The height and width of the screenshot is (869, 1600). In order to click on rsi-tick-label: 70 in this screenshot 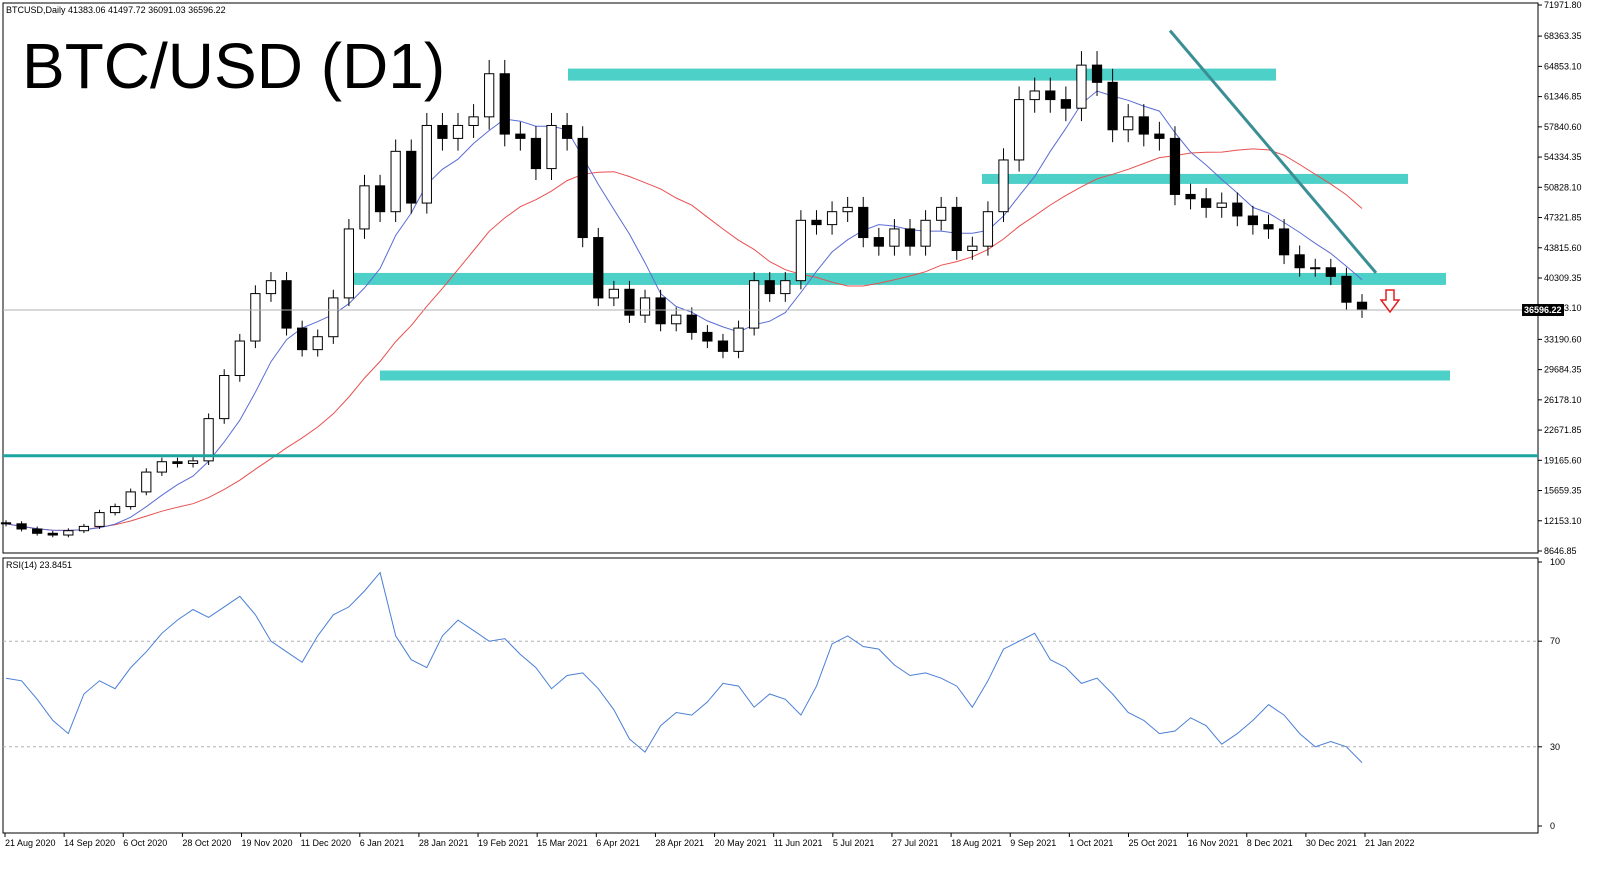, I will do `click(1555, 641)`.